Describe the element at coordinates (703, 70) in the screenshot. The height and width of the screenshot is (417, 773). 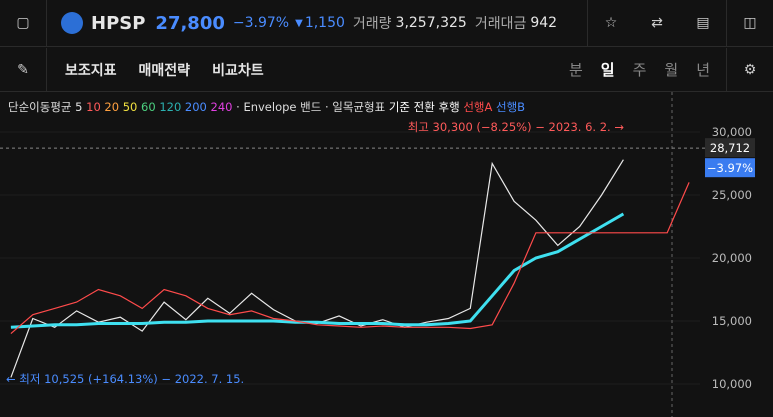
I see `period-tab: 년` at that location.